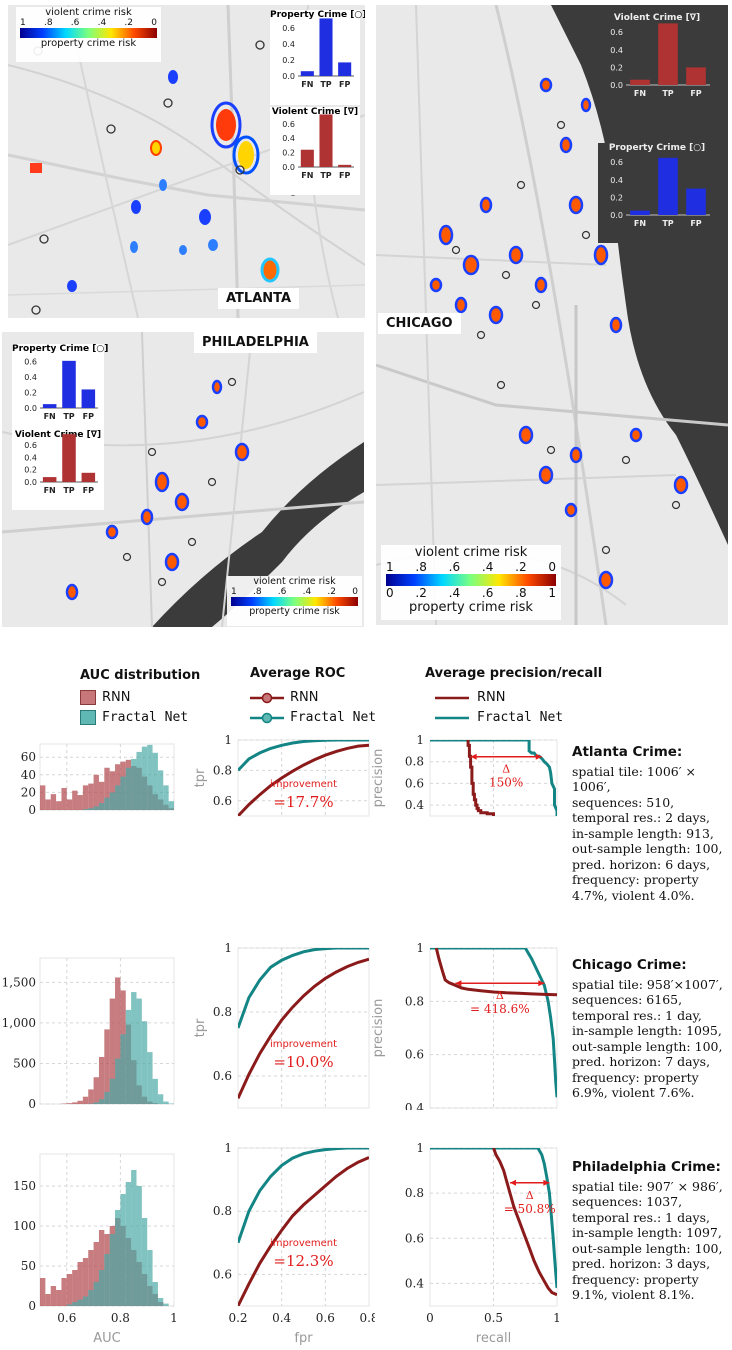 The height and width of the screenshot is (1350, 732). Describe the element at coordinates (58, 435) in the screenshot. I see `inset-title: Violent Crime [∇]` at that location.